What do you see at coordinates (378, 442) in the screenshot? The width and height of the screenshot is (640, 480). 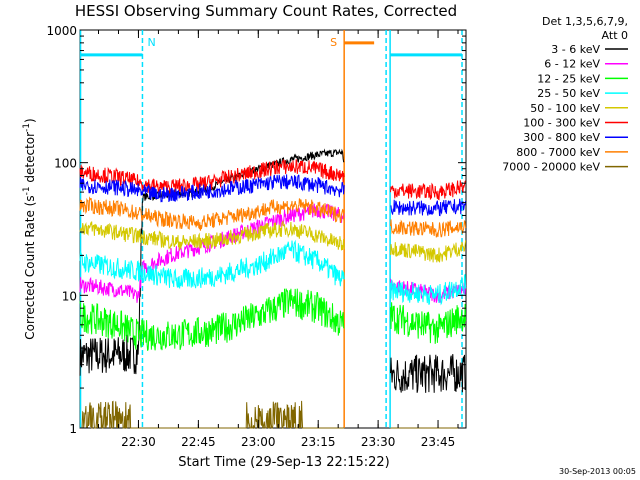 I see `x-tick-label: 23:30` at bounding box center [378, 442].